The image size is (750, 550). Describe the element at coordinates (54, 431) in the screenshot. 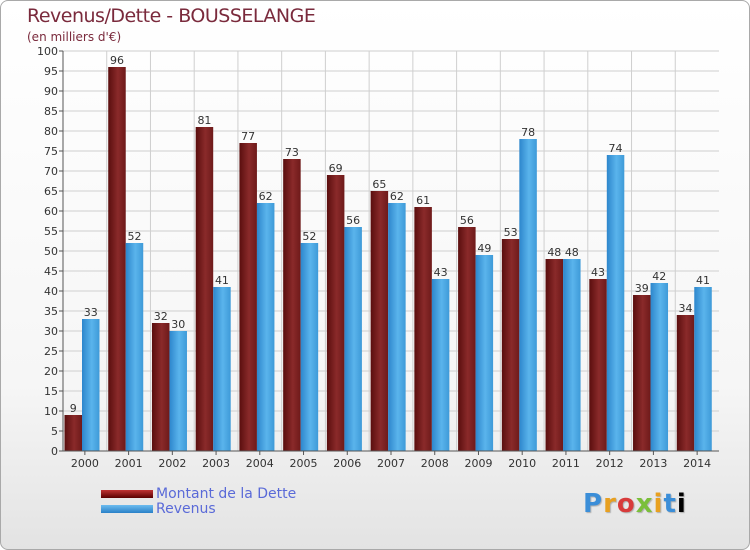

I see `y-tick-label: 5` at that location.